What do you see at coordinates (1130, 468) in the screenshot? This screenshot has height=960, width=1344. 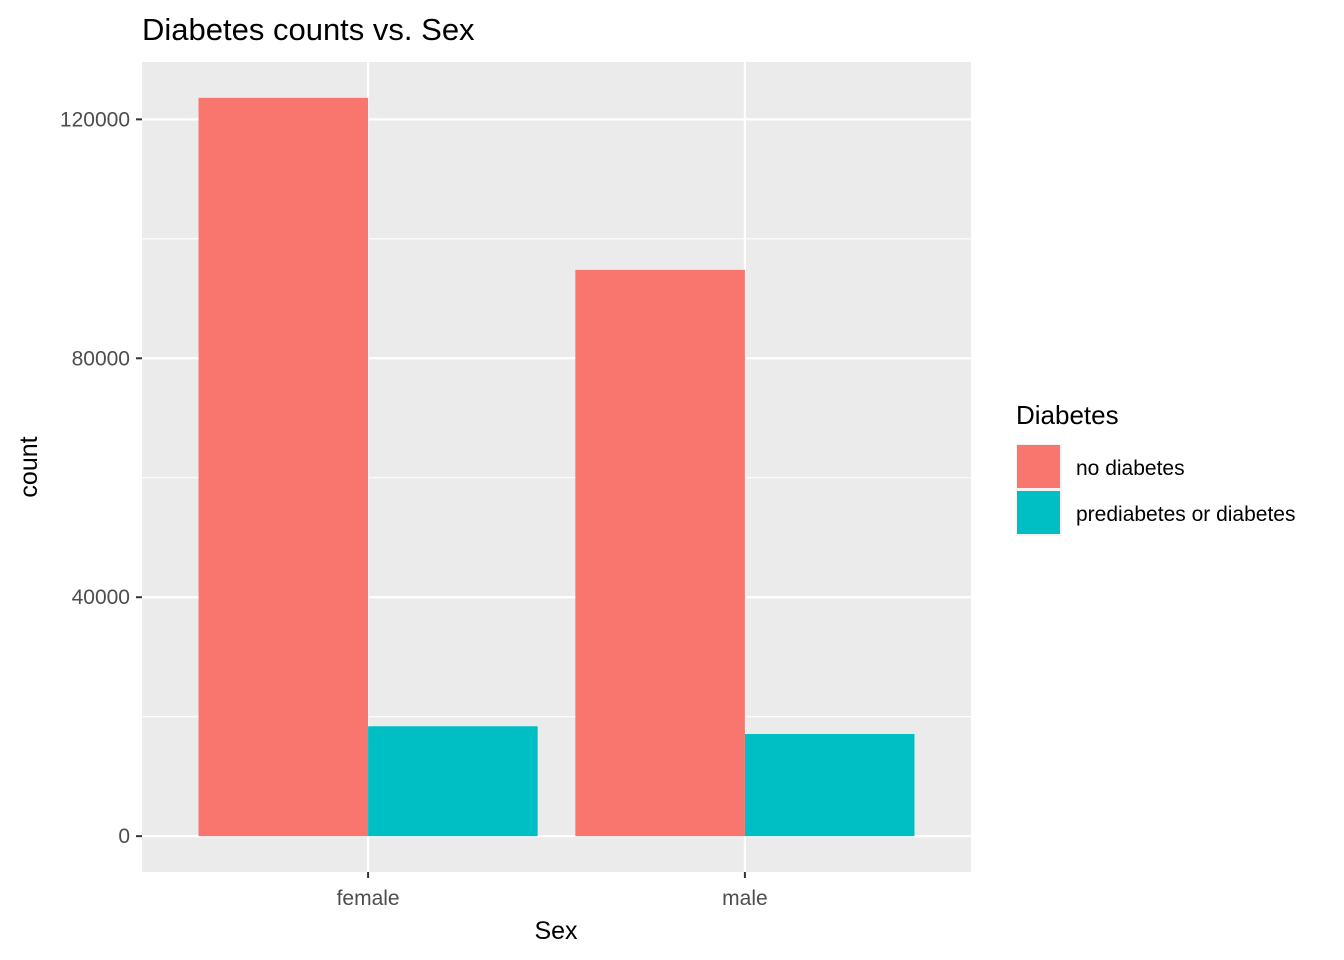 I see `legend-label: no diabetes` at bounding box center [1130, 468].